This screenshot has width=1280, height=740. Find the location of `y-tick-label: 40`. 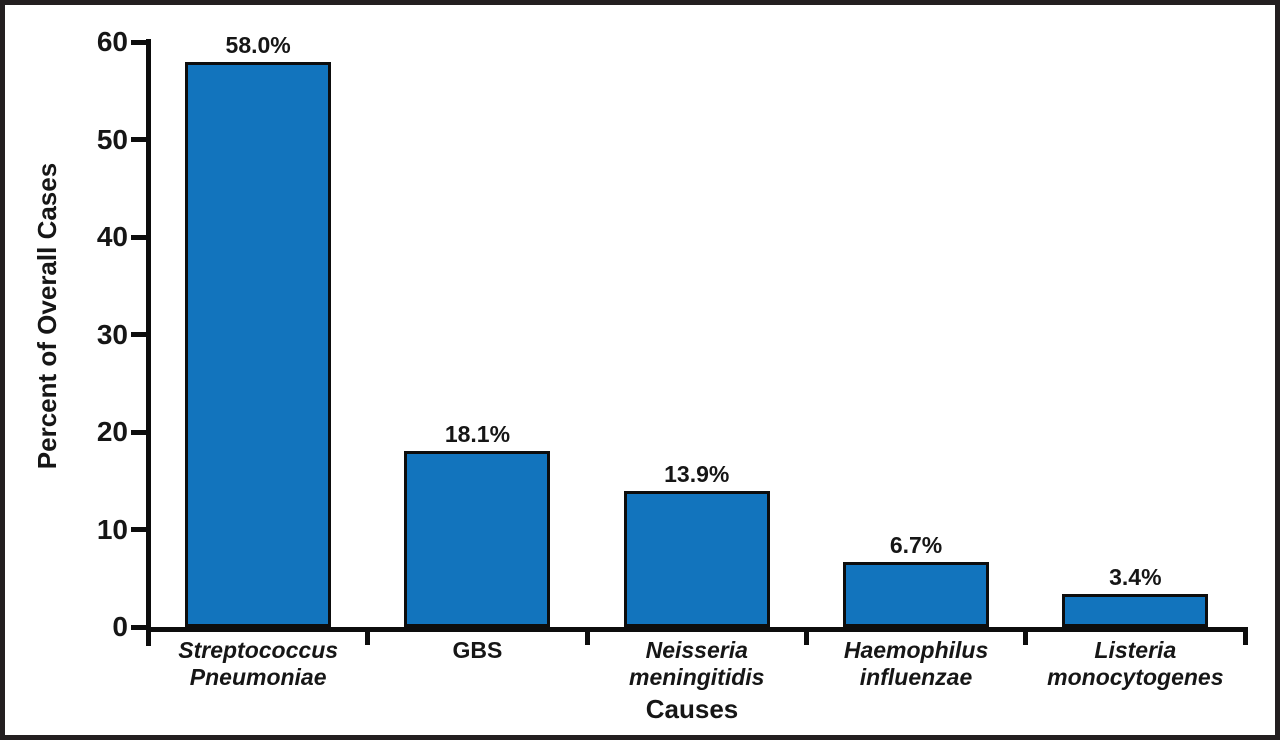

y-tick-label: 40 is located at coordinates (112, 236).